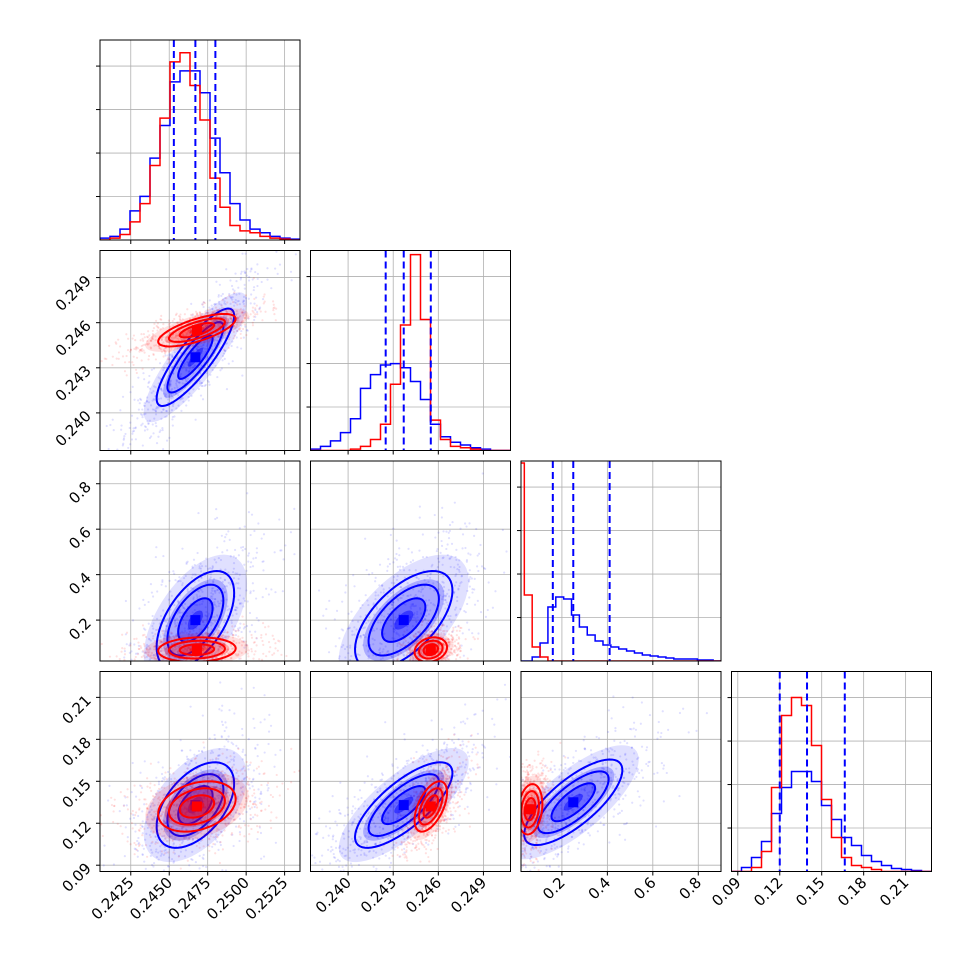 This screenshot has height=970, width=970. What do you see at coordinates (378, 895) in the screenshot?
I see `xtick-label-1-1: 0.243` at bounding box center [378, 895].